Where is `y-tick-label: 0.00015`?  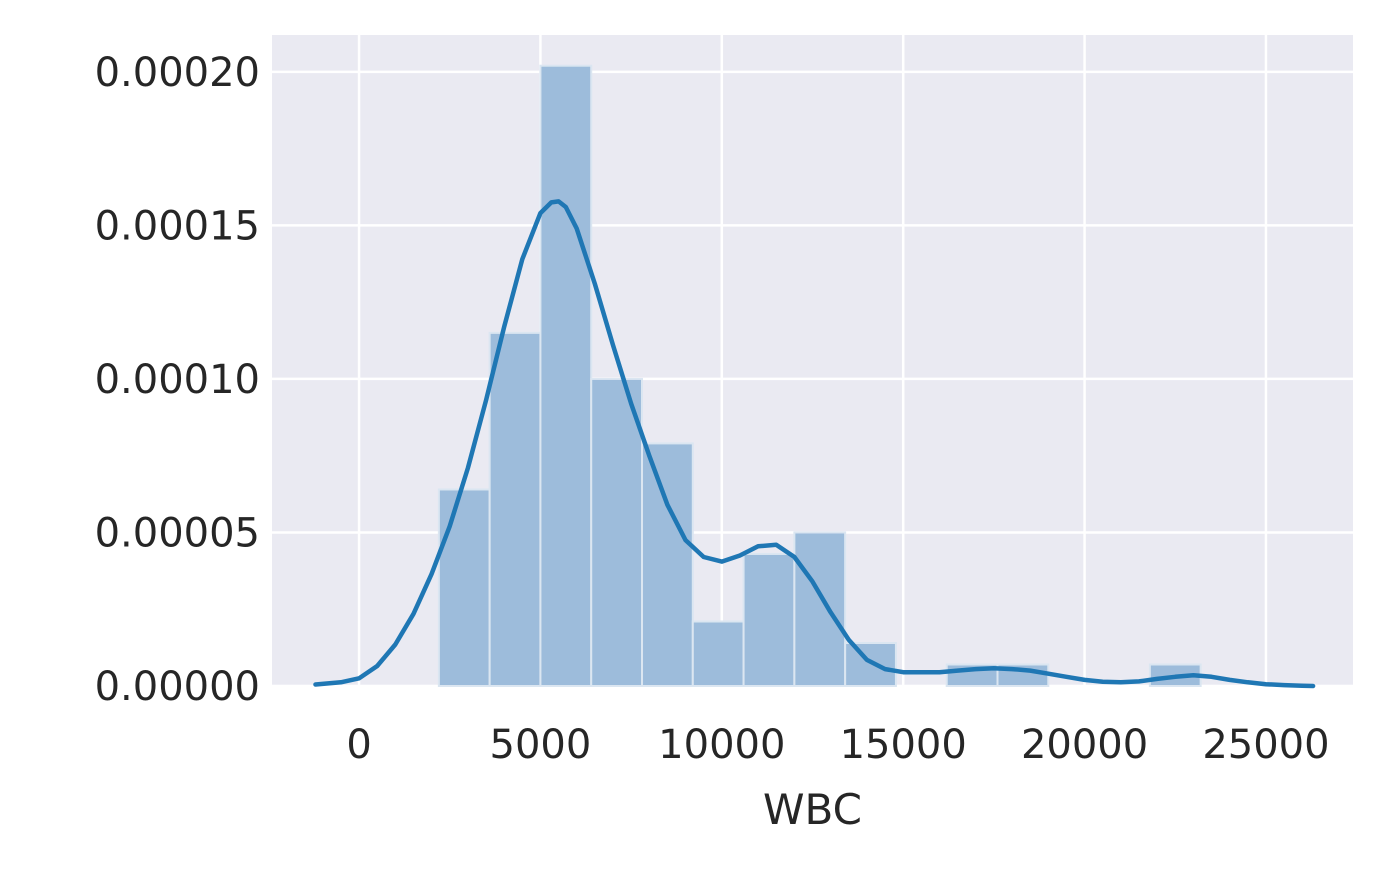
y-tick-label: 0.00015 is located at coordinates (177, 226).